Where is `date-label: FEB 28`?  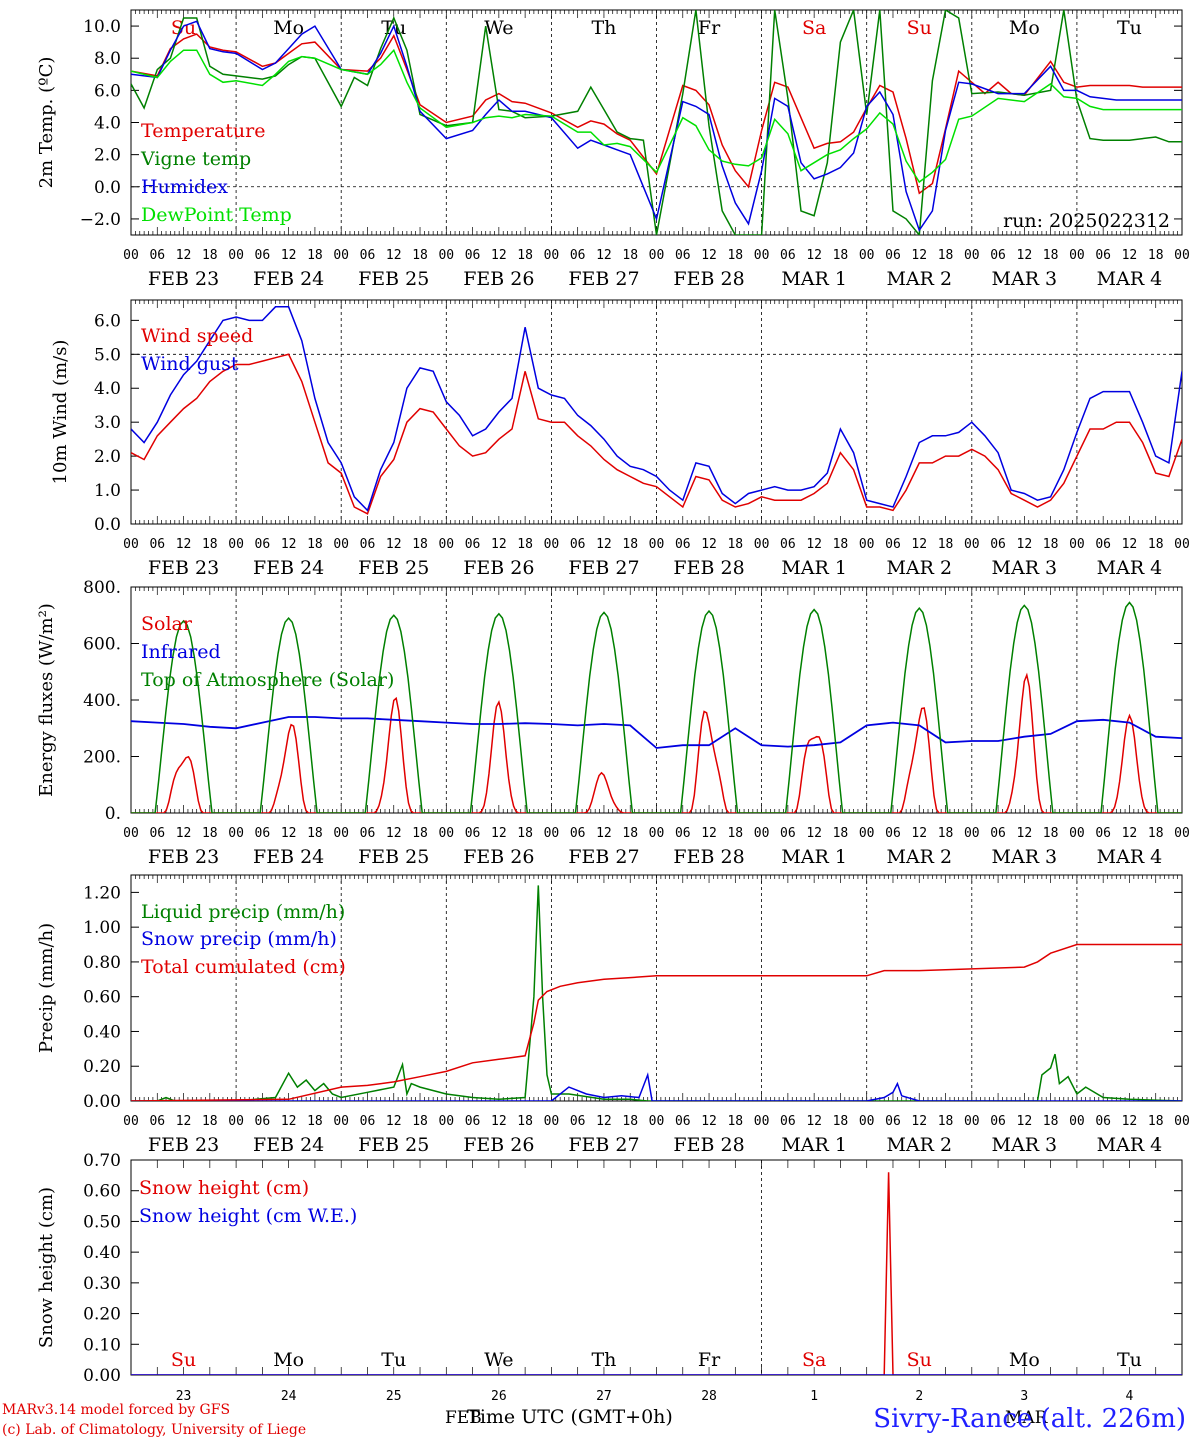 date-label: FEB 28 is located at coordinates (708, 568).